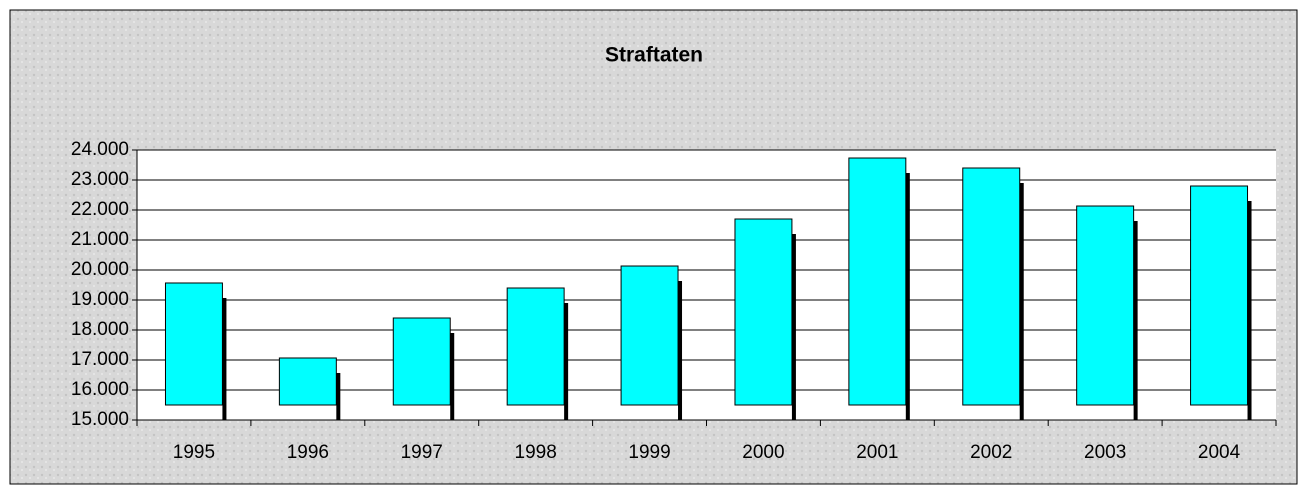  I want to click on y-tick-label: 24.000, so click(100, 149).